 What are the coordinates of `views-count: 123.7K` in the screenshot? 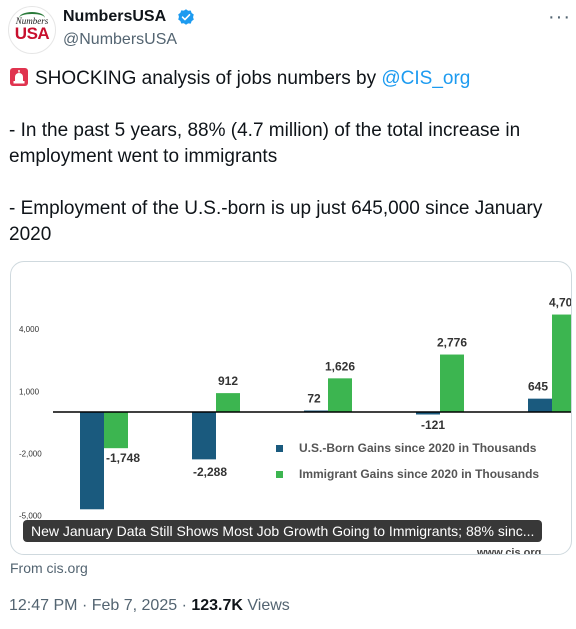 It's located at (217, 605).